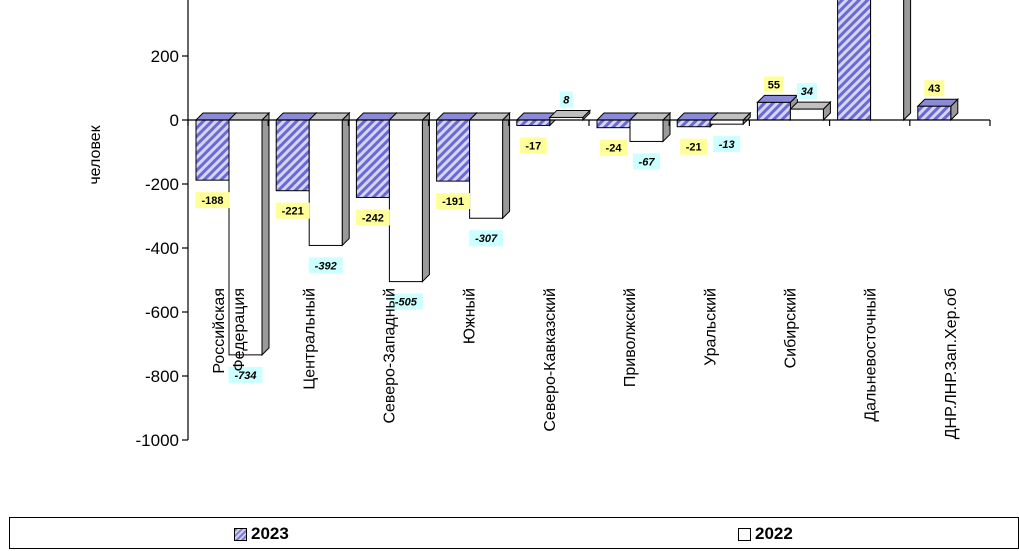 This screenshot has height=551, width=1019. Describe the element at coordinates (470, 316) in the screenshot. I see `x-tick-label: Южный` at that location.